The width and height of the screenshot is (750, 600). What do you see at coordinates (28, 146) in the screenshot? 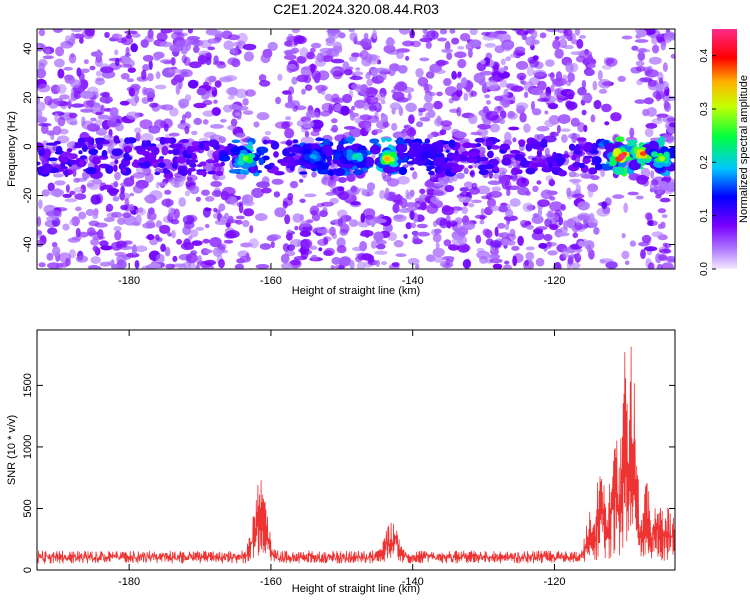
I see `y-tick-label: 0` at bounding box center [28, 146].